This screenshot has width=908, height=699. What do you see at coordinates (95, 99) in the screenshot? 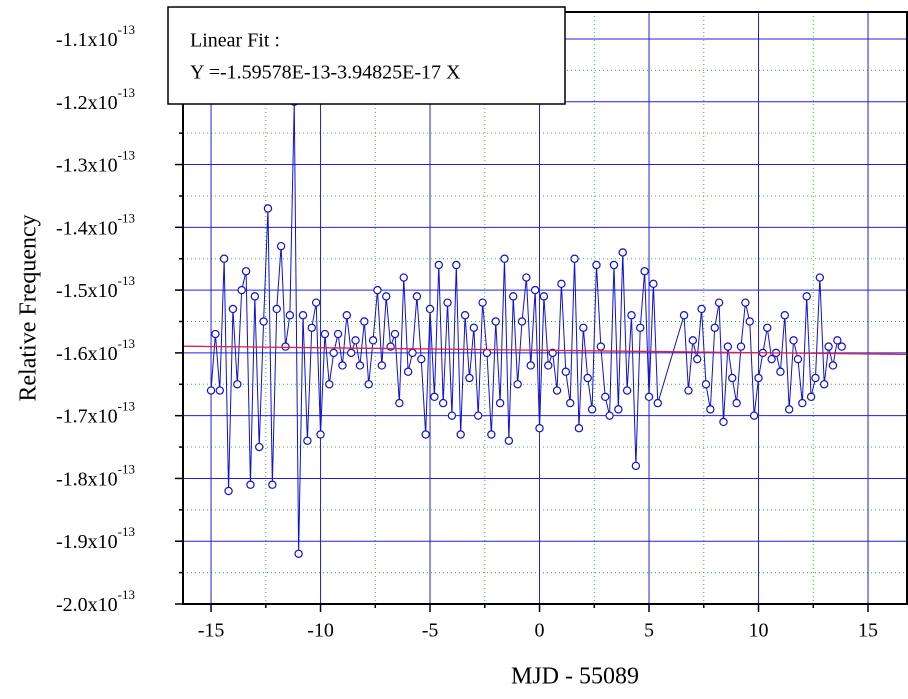
I see `y-tick-label: -1.2x10⁻¹³` at bounding box center [95, 99].